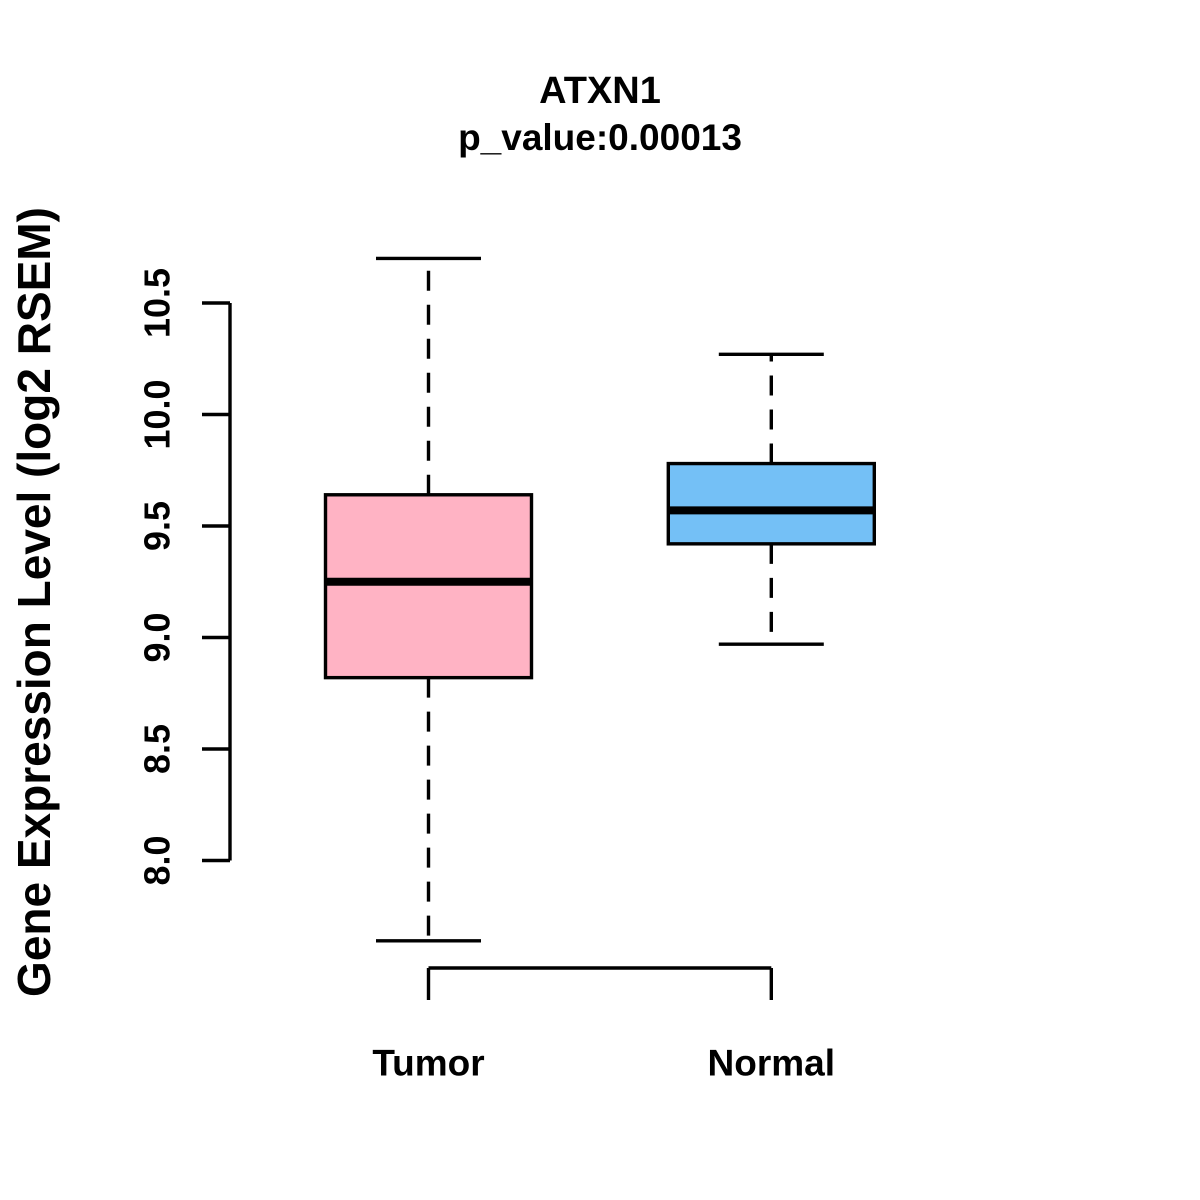 This screenshot has height=1200, width=1200. I want to click on y-axis-tick-label: 8.5, so click(157, 749).